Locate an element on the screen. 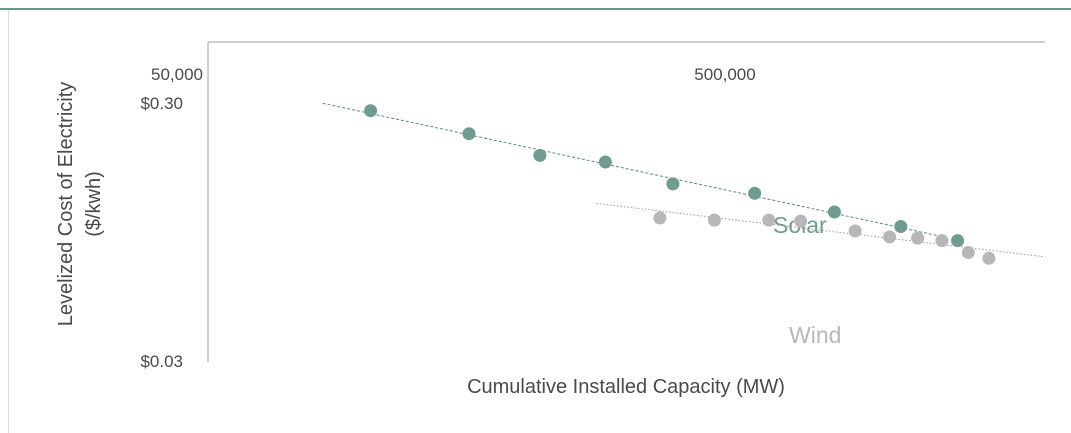 This screenshot has height=433, width=1071. y-axis-title: Levelized Cost of Electricity ($/kwh) is located at coordinates (80, 204).